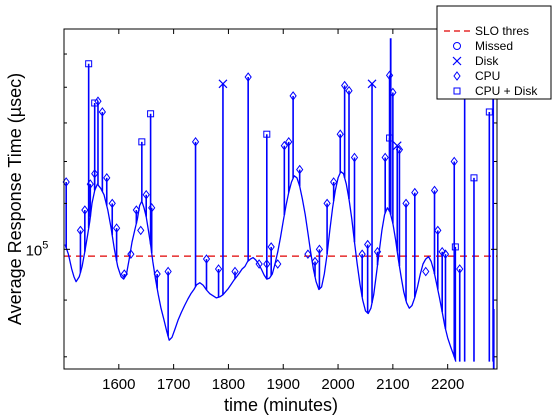 The image size is (556, 416). What do you see at coordinates (457, 76) in the screenshot?
I see `legend-diamond-swatch` at bounding box center [457, 76].